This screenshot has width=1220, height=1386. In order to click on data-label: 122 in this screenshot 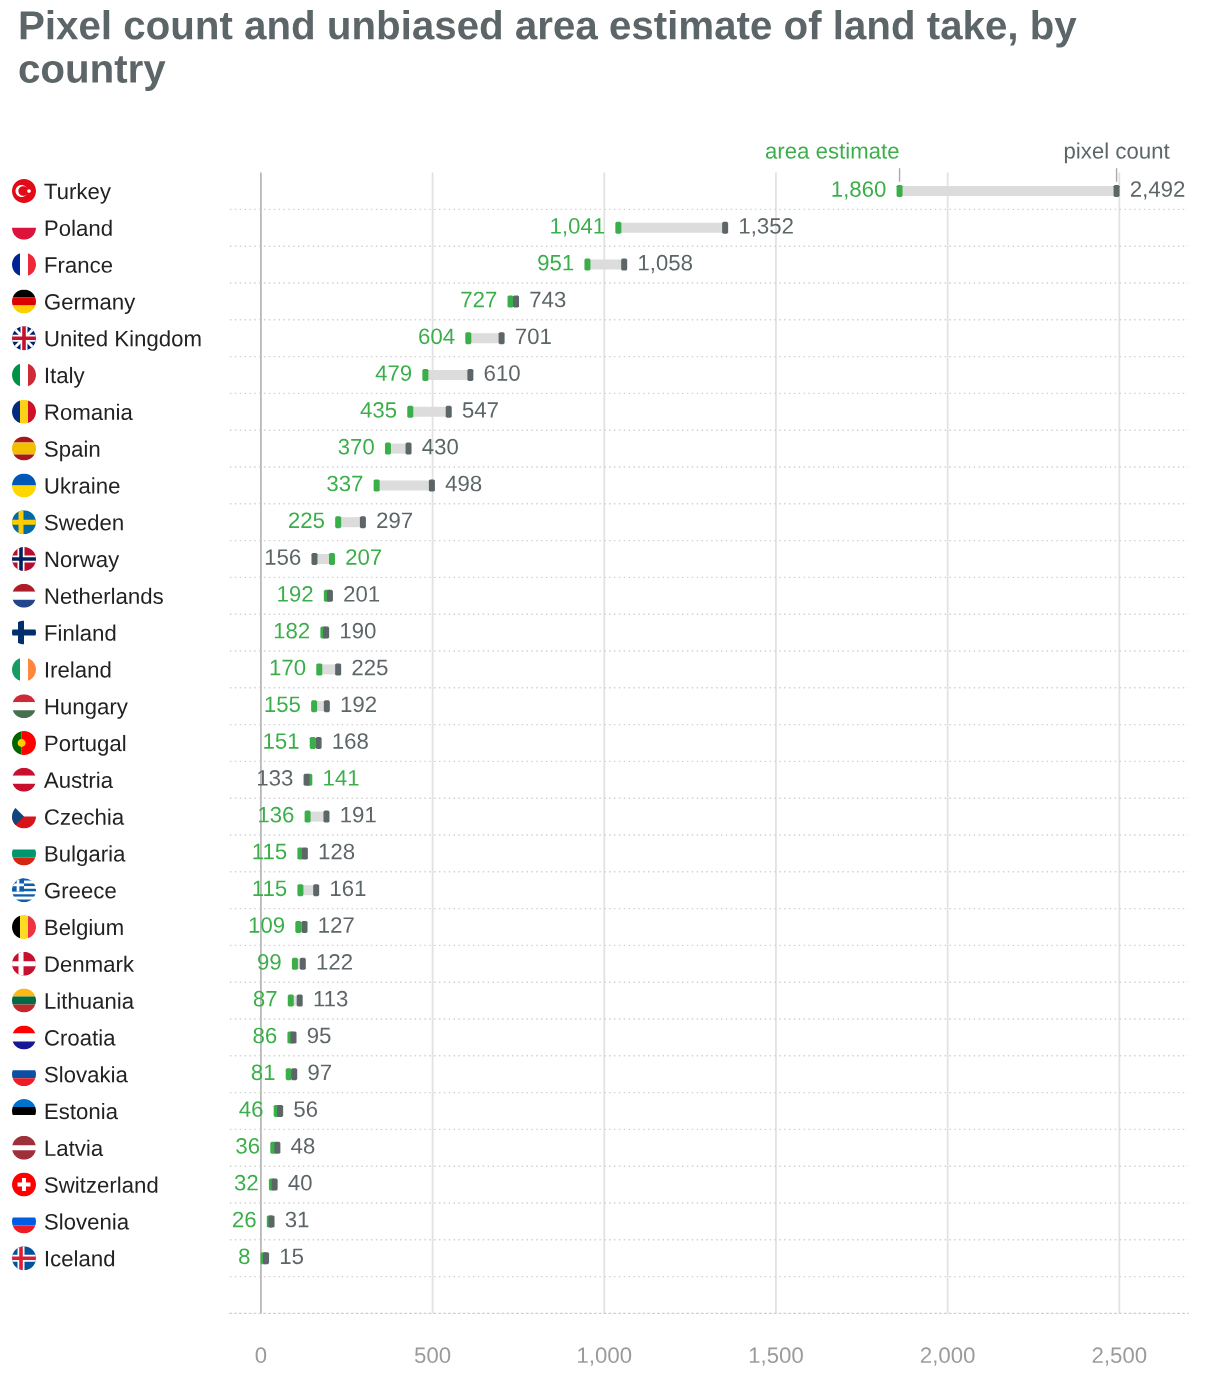, I will do `click(334, 962)`.